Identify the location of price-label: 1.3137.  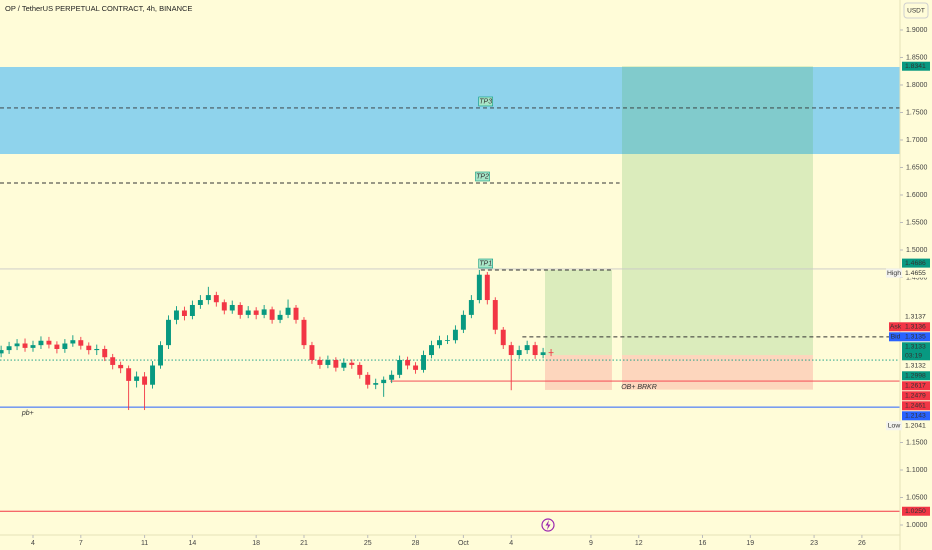
(915, 317).